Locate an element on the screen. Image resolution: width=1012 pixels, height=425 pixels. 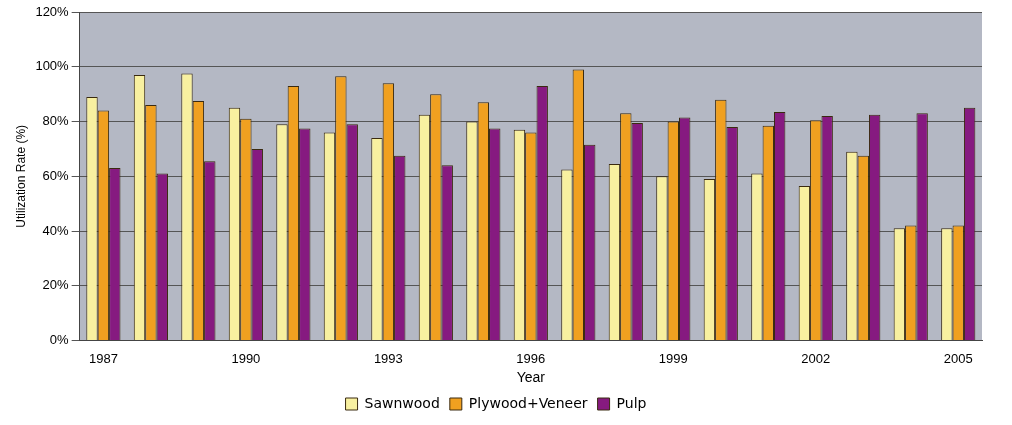
legend-label: Plywood+Veneer is located at coordinates (528, 402).